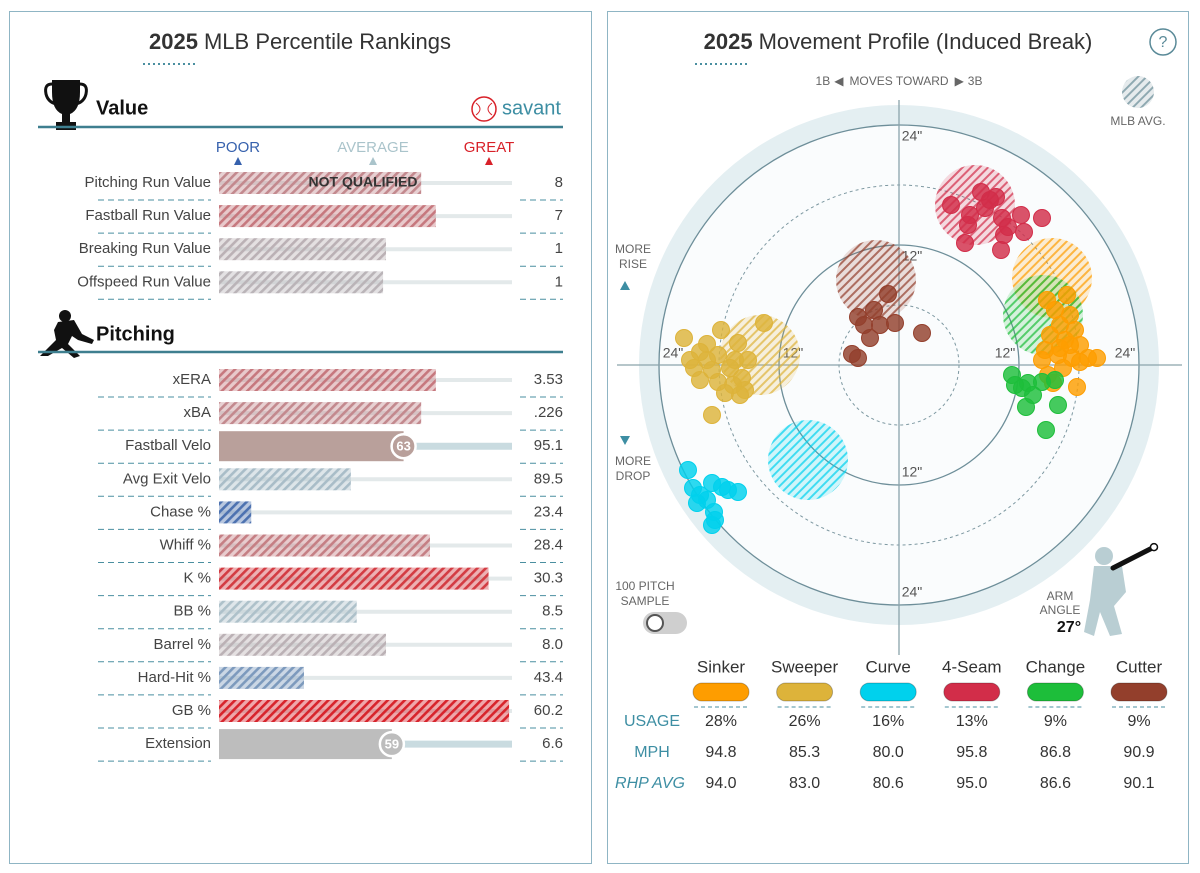 Image resolution: width=1200 pixels, height=873 pixels. I want to click on usage: 9%, so click(1138, 721).